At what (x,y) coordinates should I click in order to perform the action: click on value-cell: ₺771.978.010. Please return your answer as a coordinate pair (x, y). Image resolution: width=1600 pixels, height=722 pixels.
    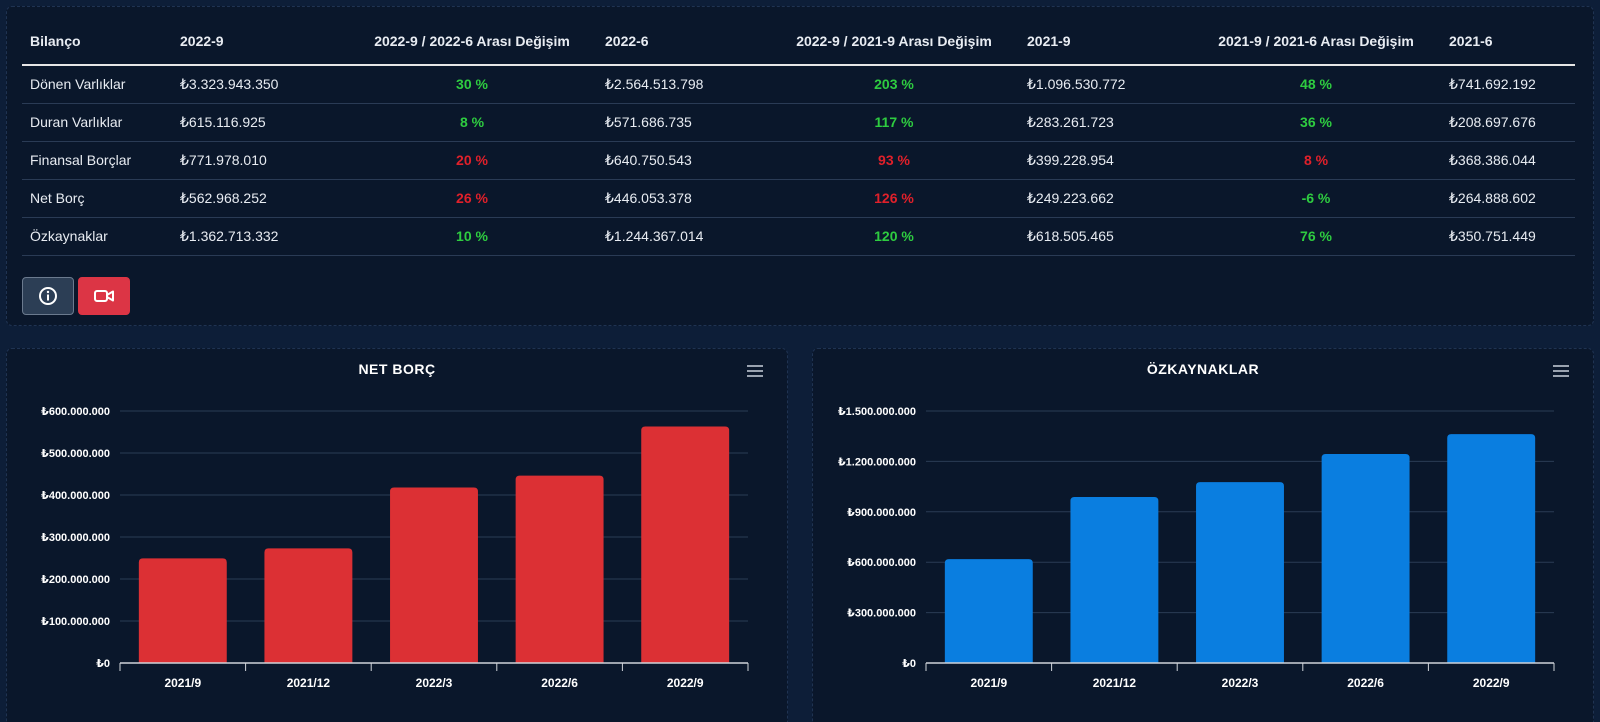
    Looking at the image, I should click on (259, 160).